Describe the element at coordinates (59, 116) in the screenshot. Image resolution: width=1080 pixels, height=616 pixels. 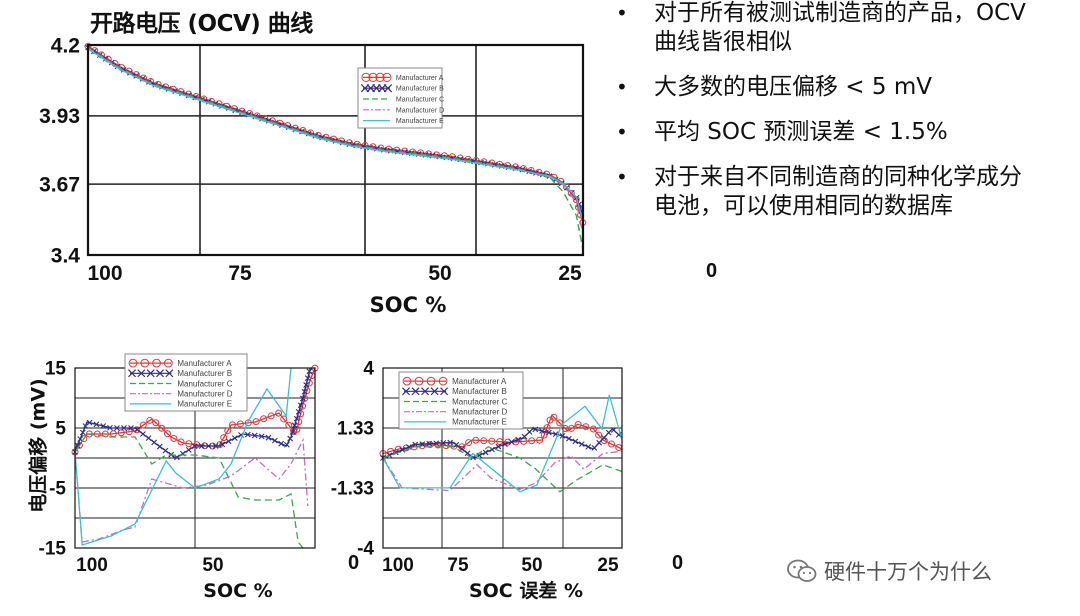
I see `y-tick-label: 3.93` at that location.